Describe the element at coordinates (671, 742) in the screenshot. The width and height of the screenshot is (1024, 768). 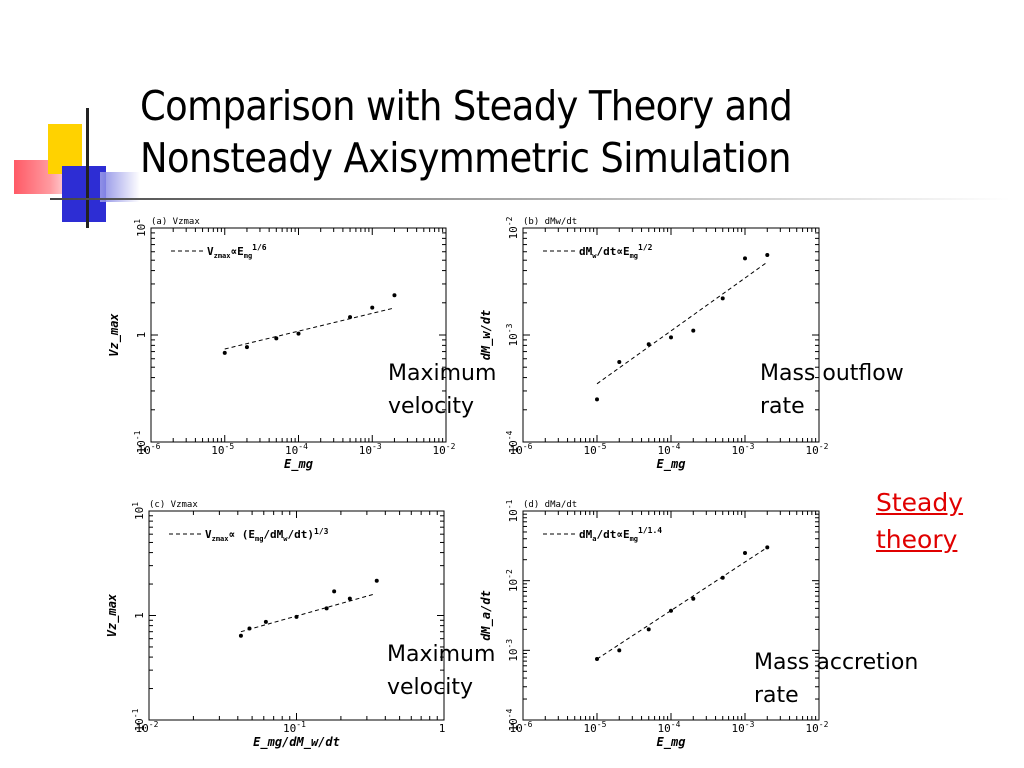
I see `x-axis-label-d: E_mg` at that location.